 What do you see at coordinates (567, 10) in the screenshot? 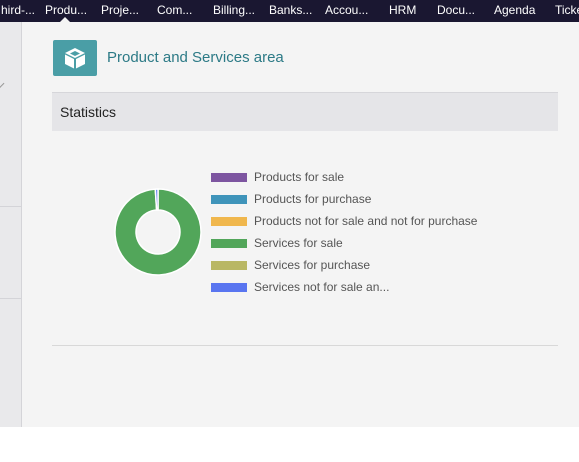
I see `nav-item-tickets: Ticke` at bounding box center [567, 10].